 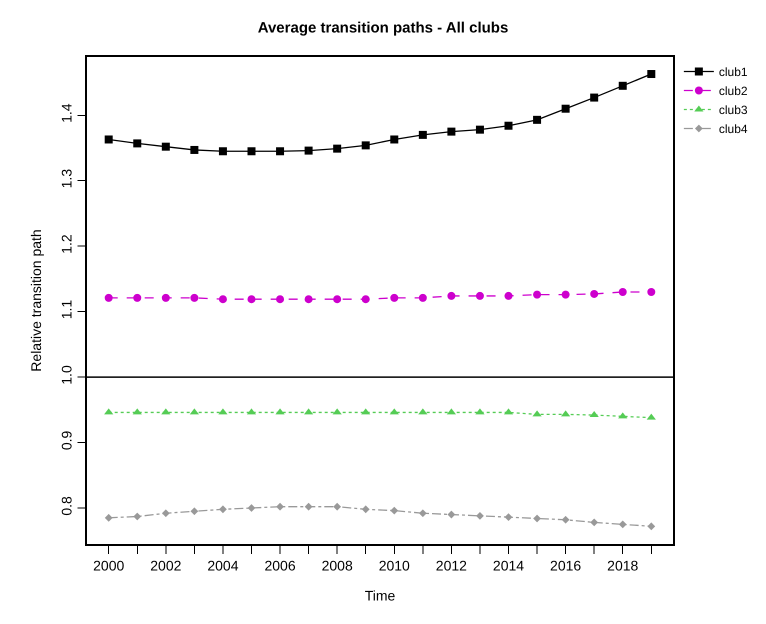 I want to click on y-tick-label: 1.1, so click(x=66, y=310).